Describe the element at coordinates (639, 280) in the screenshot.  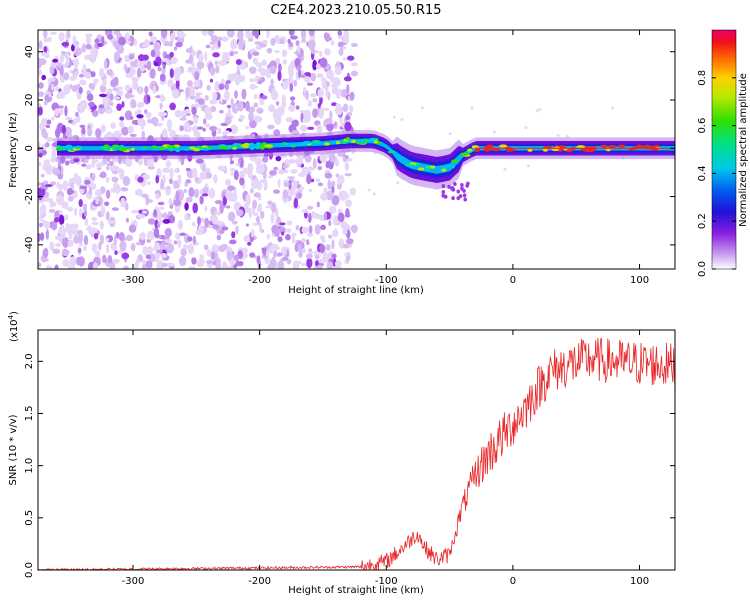
I see `spectrogram-x-tick-label: 100` at that location.